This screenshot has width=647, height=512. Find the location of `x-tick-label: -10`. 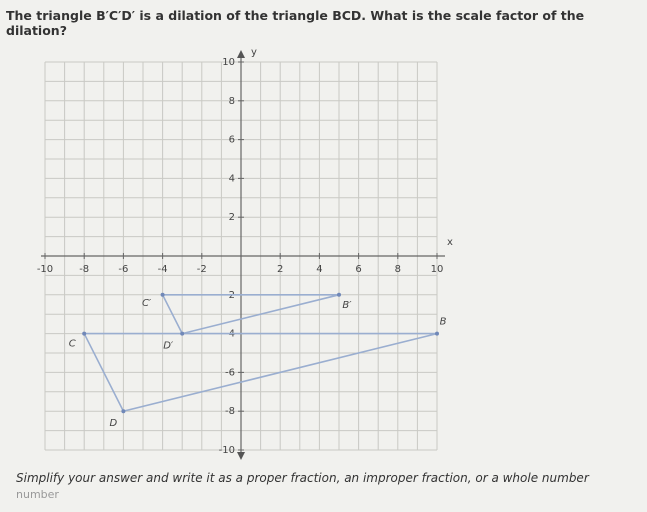

x-tick-label: -10 is located at coordinates (45, 269).